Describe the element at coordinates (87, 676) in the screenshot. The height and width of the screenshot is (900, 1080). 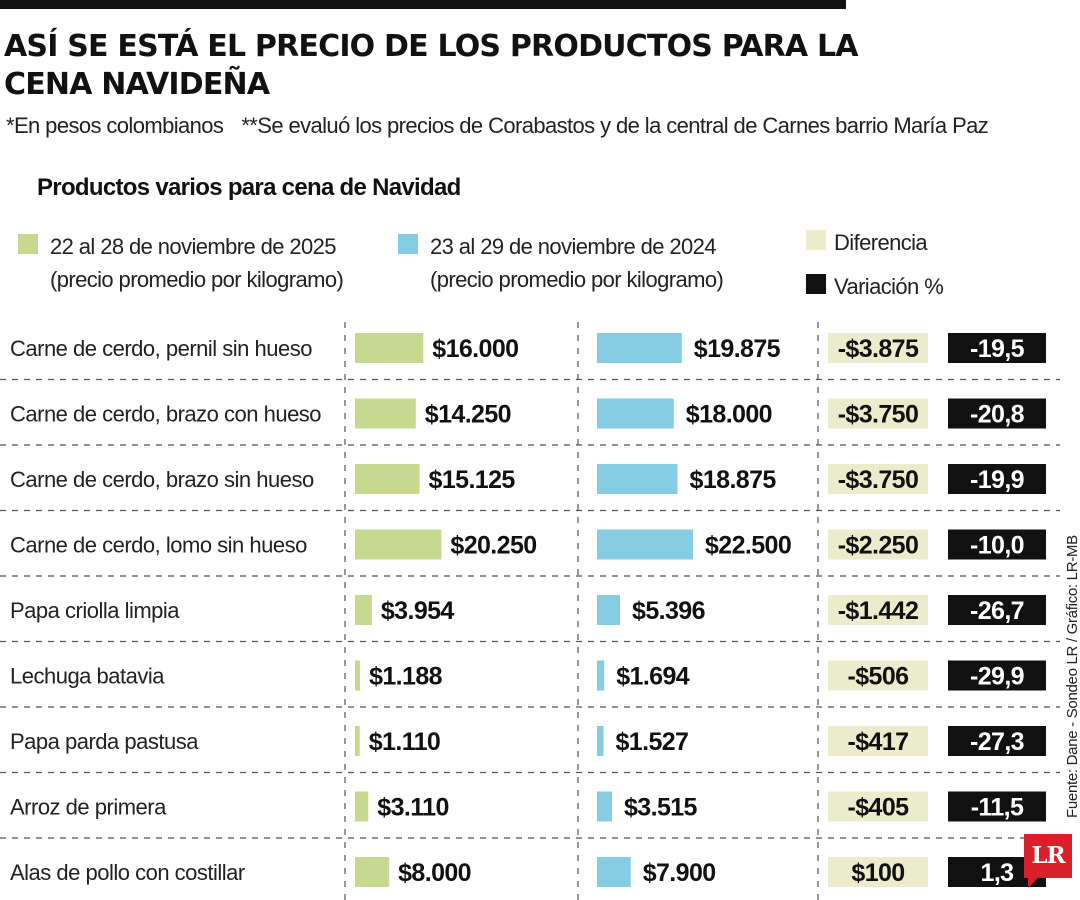
I see `category-label: Lechuga batavia` at that location.